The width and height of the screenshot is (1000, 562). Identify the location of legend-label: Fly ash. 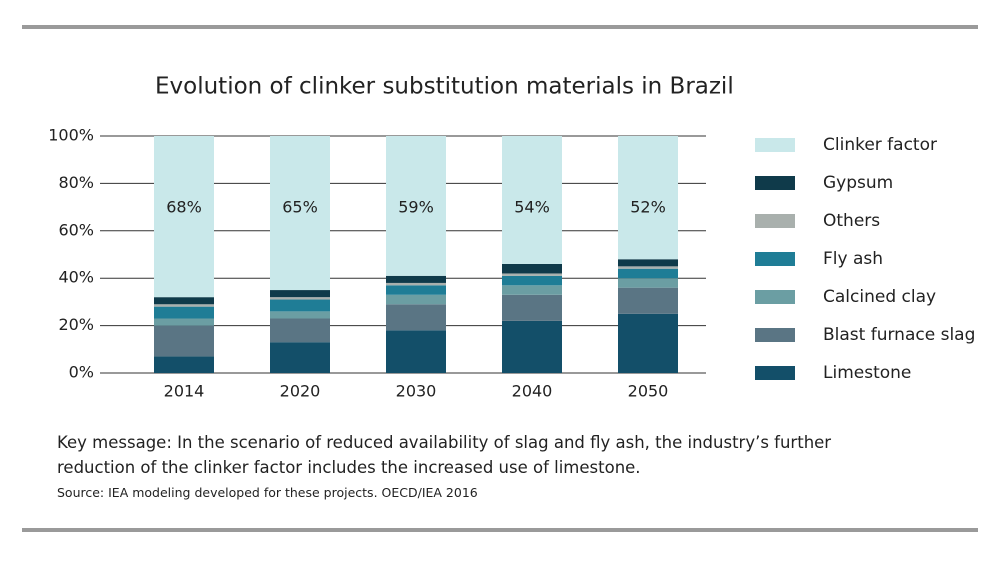
(853, 259).